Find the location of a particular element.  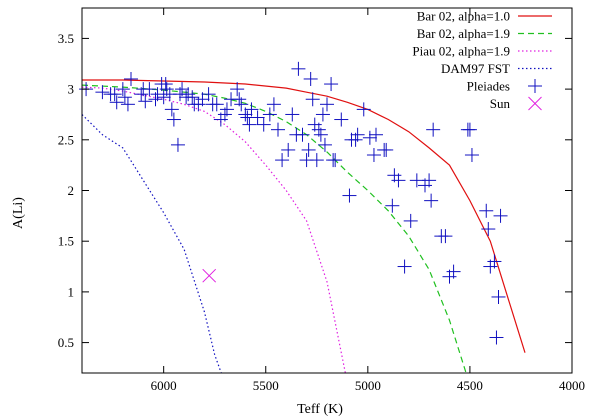

legend-entry: Bar 02, alpha=1.0 is located at coordinates (484, 16).